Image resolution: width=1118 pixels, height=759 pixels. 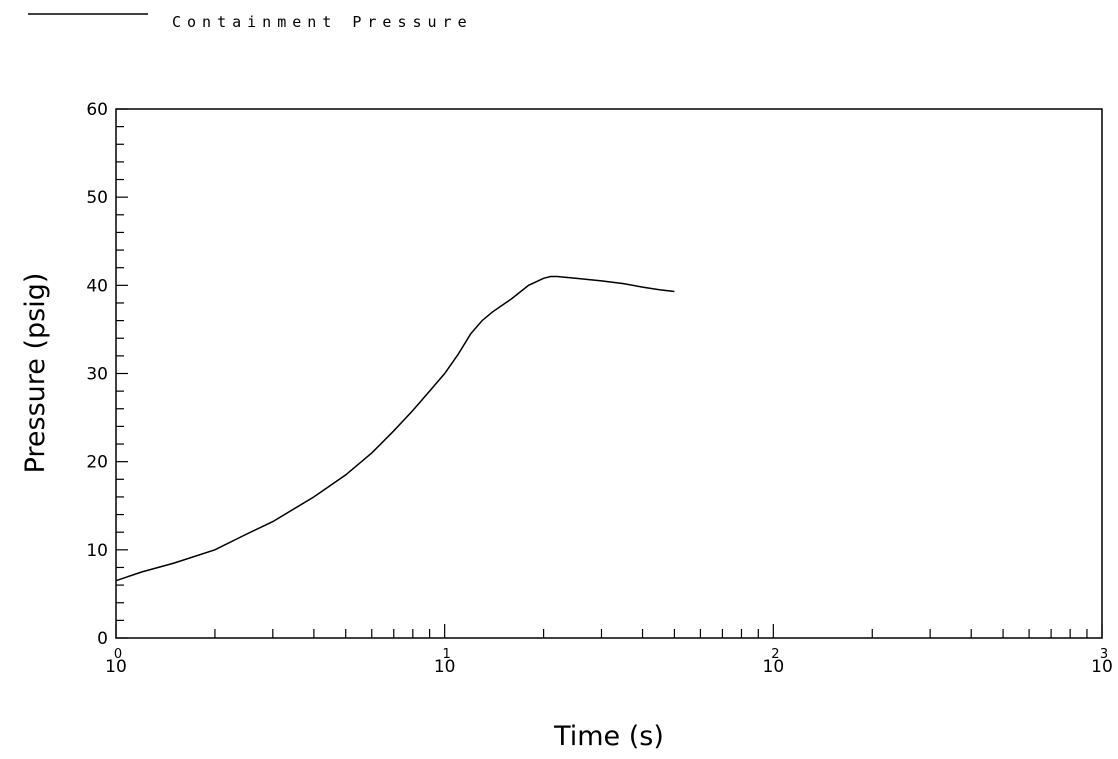 I want to click on x-tick-label-exponent: 3, so click(x=1104, y=654).